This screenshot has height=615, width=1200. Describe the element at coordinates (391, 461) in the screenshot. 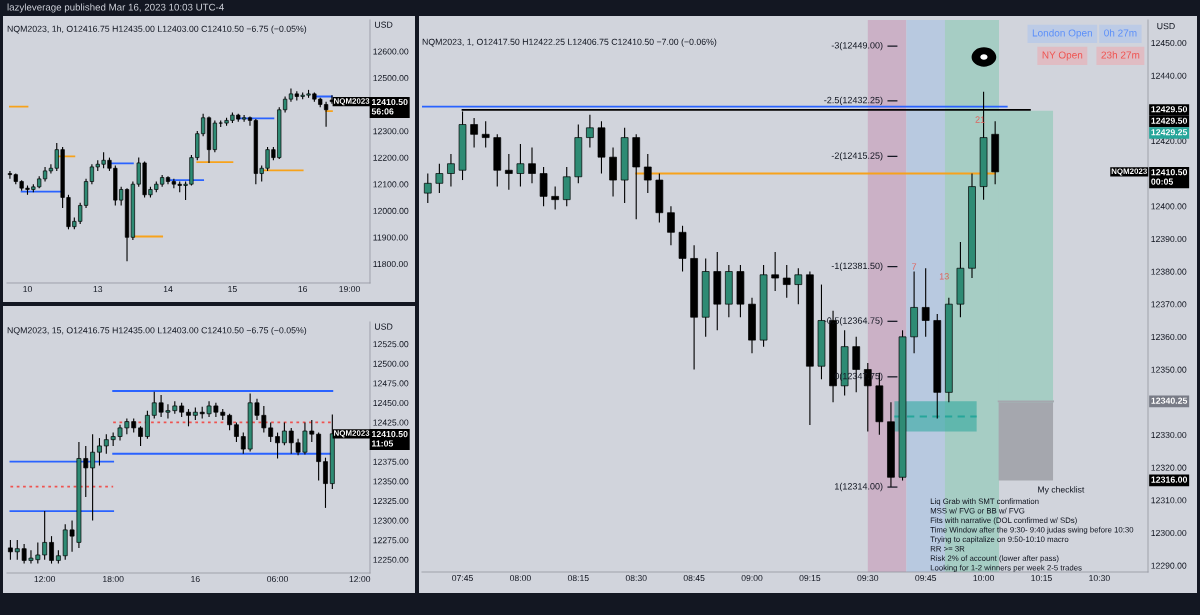

I see `y-tick-label: 12375.00` at that location.